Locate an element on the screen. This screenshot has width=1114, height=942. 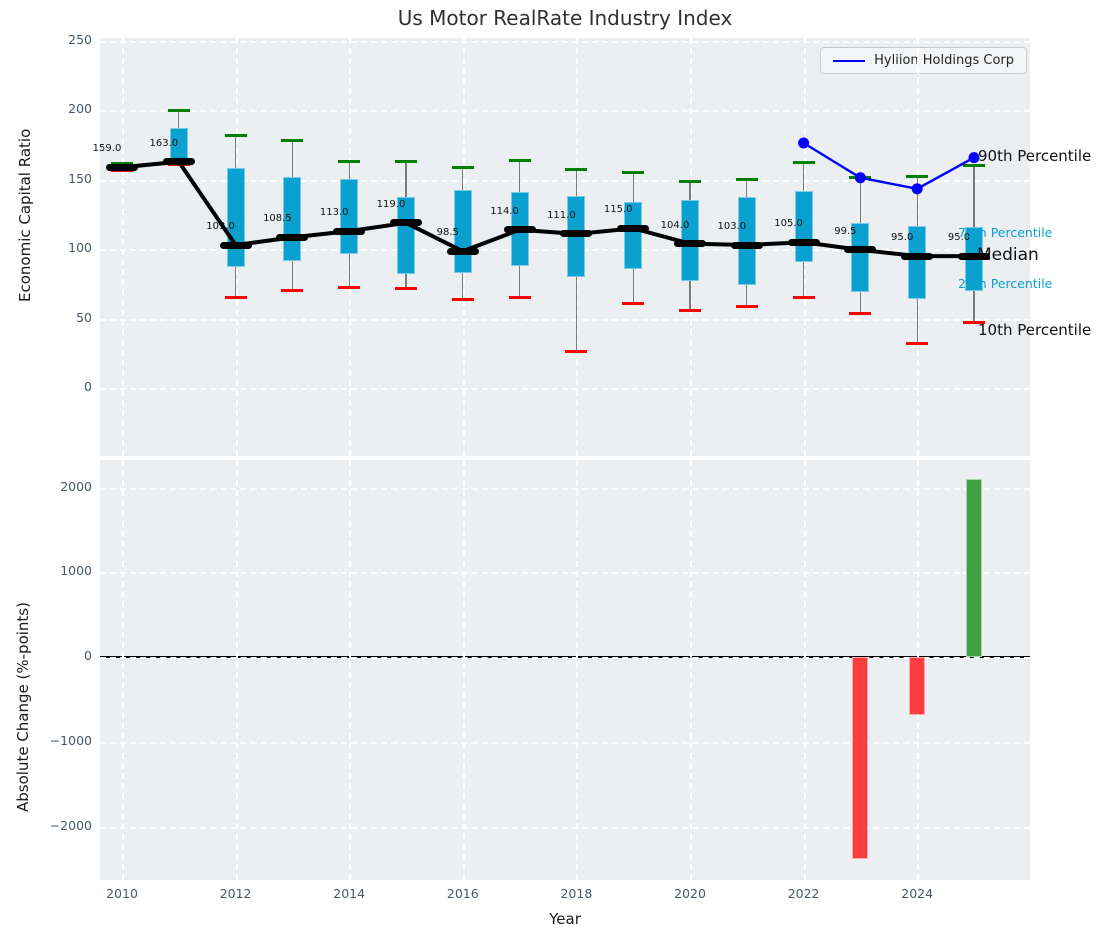
median-value-label-2017: 114.0 is located at coordinates (504, 211).